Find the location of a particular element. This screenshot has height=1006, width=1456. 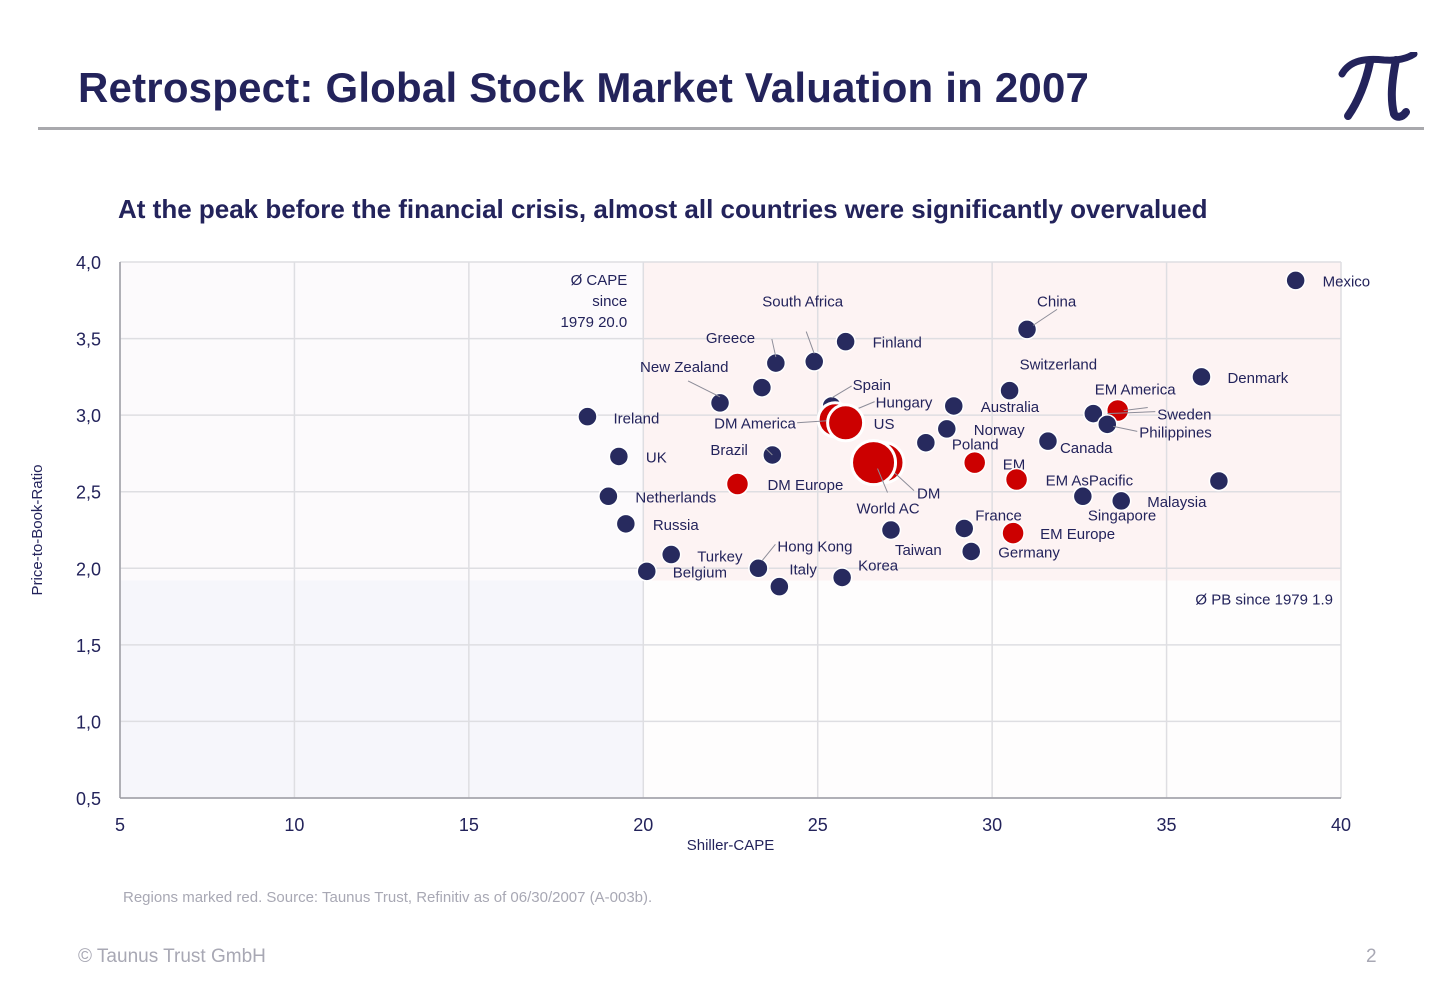

label-em-america: EM America is located at coordinates (1136, 390).